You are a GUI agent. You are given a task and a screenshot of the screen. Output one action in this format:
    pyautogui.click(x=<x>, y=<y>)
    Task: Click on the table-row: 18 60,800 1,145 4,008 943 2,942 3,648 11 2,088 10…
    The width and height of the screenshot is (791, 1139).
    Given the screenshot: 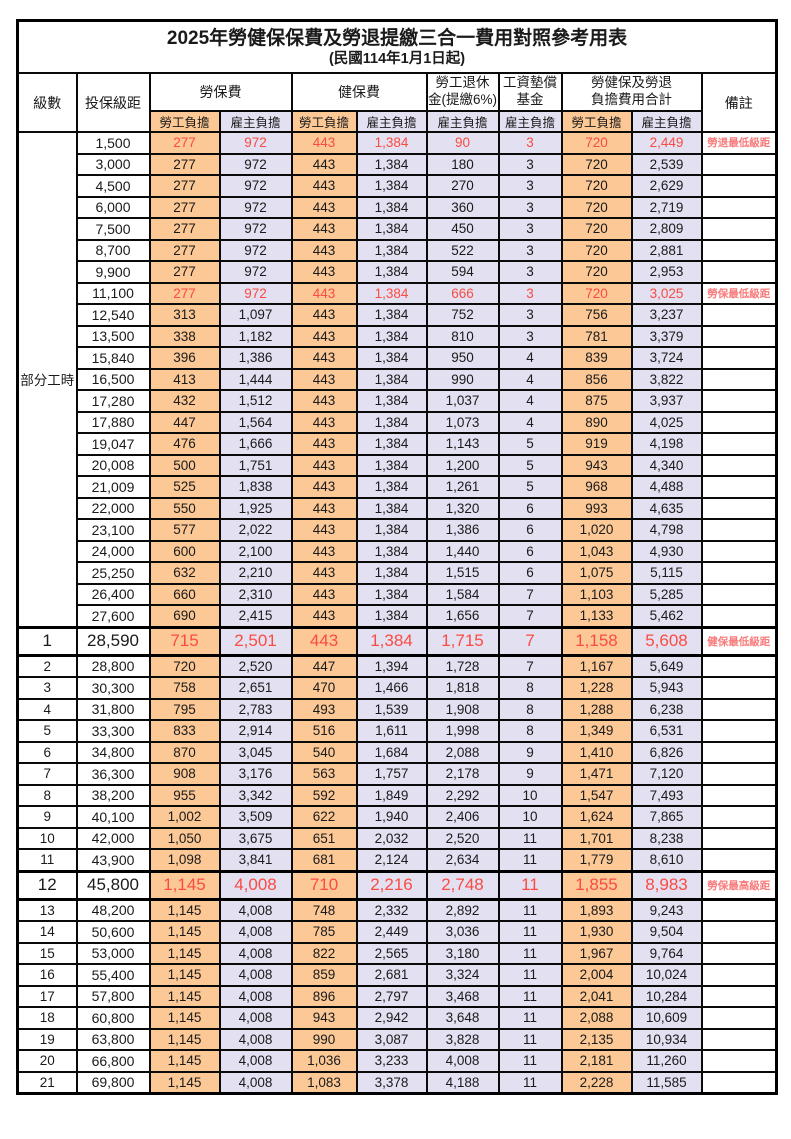 What is the action you would take?
    pyautogui.click(x=397, y=1018)
    